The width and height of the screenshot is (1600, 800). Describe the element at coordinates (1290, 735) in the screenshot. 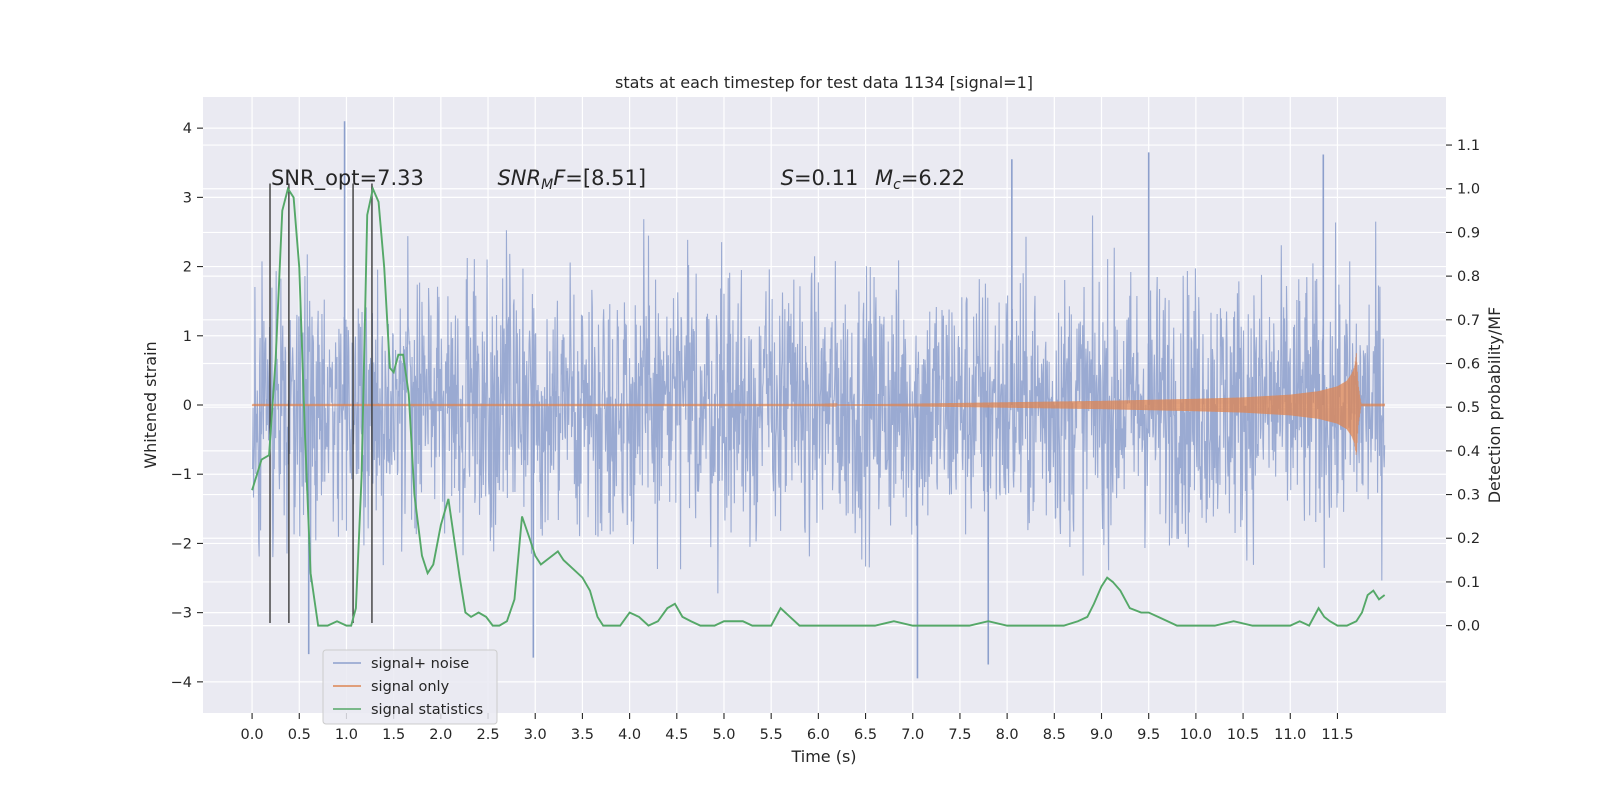

I see `x-tick-label-22: 11.0` at that location.